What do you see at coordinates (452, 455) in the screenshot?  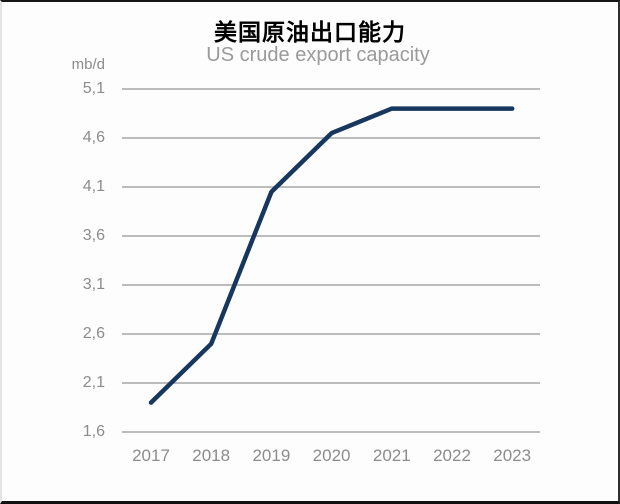 I see `x-tick-label: 2022` at bounding box center [452, 455].